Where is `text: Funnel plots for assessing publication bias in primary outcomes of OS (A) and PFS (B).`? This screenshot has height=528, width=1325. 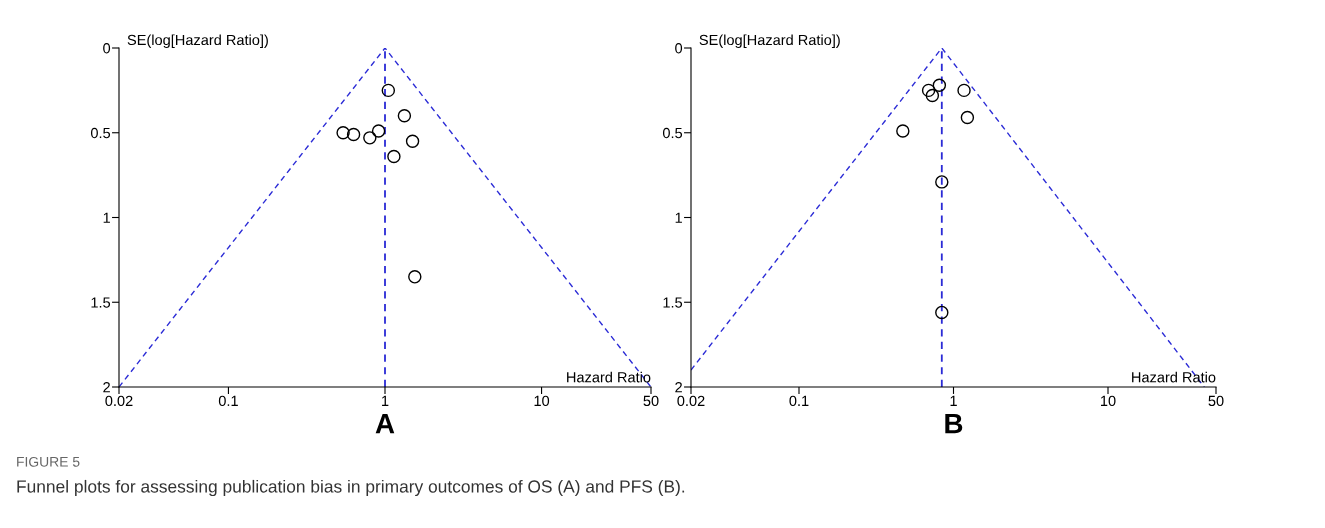
text: Funnel plots for assessing publication bias in primary outcomes of OS (A) and PFS (B). is located at coordinates (351, 488).